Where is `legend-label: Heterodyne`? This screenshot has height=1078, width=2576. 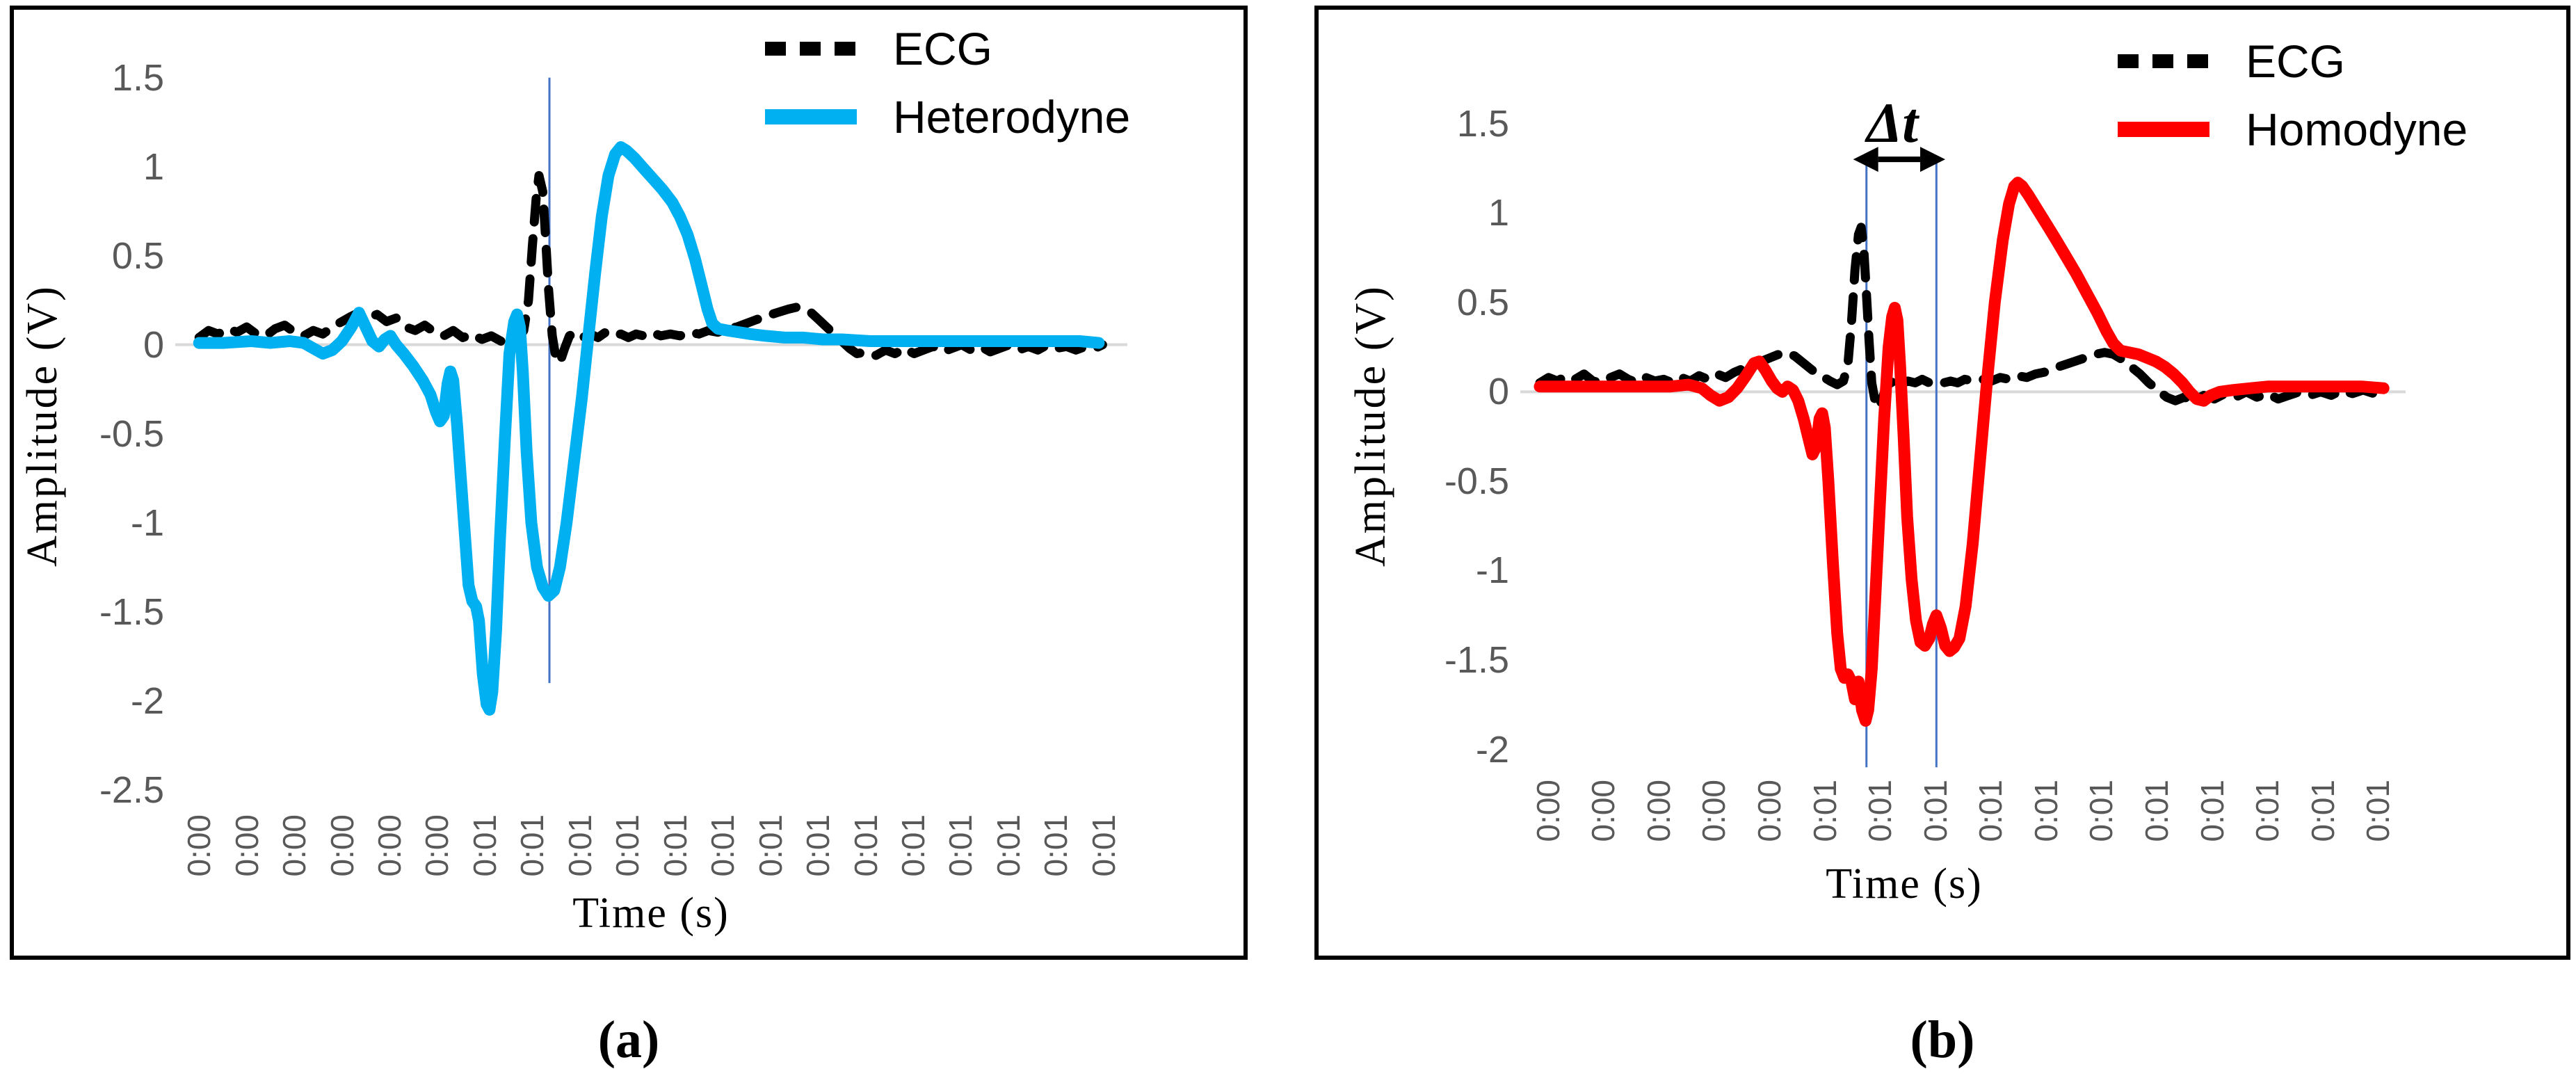
legend-label: Heterodyne is located at coordinates (1012, 117).